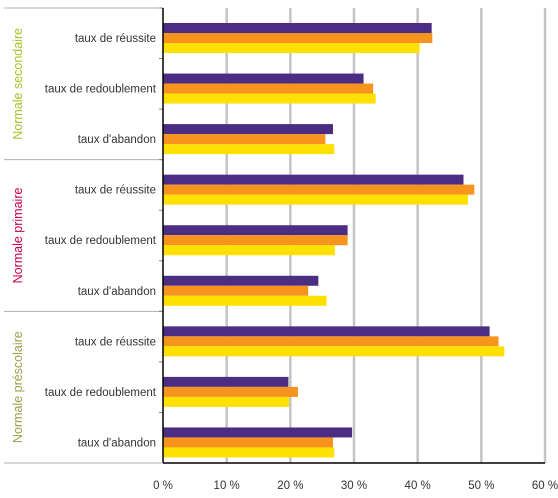  I want to click on x-tick-label: 60 %, so click(545, 486).